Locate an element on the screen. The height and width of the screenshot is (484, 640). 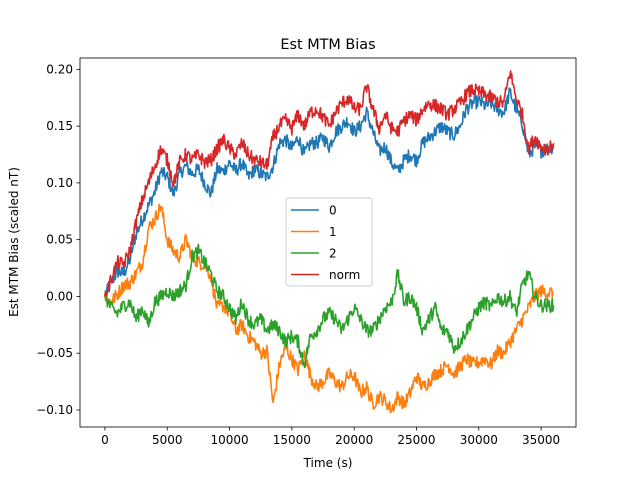
y-tick-label: 0.00 is located at coordinates (59, 296).